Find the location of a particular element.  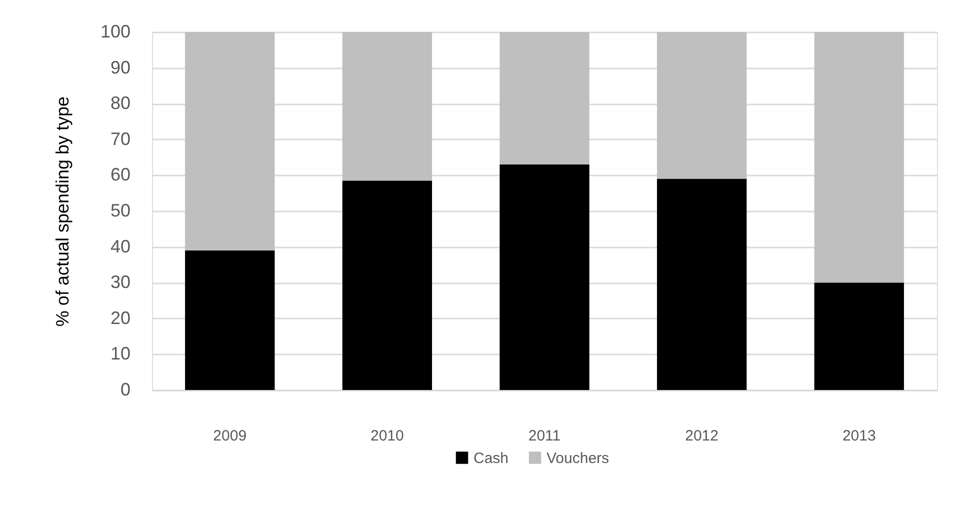

y-tick-label: 70 is located at coordinates (120, 138).